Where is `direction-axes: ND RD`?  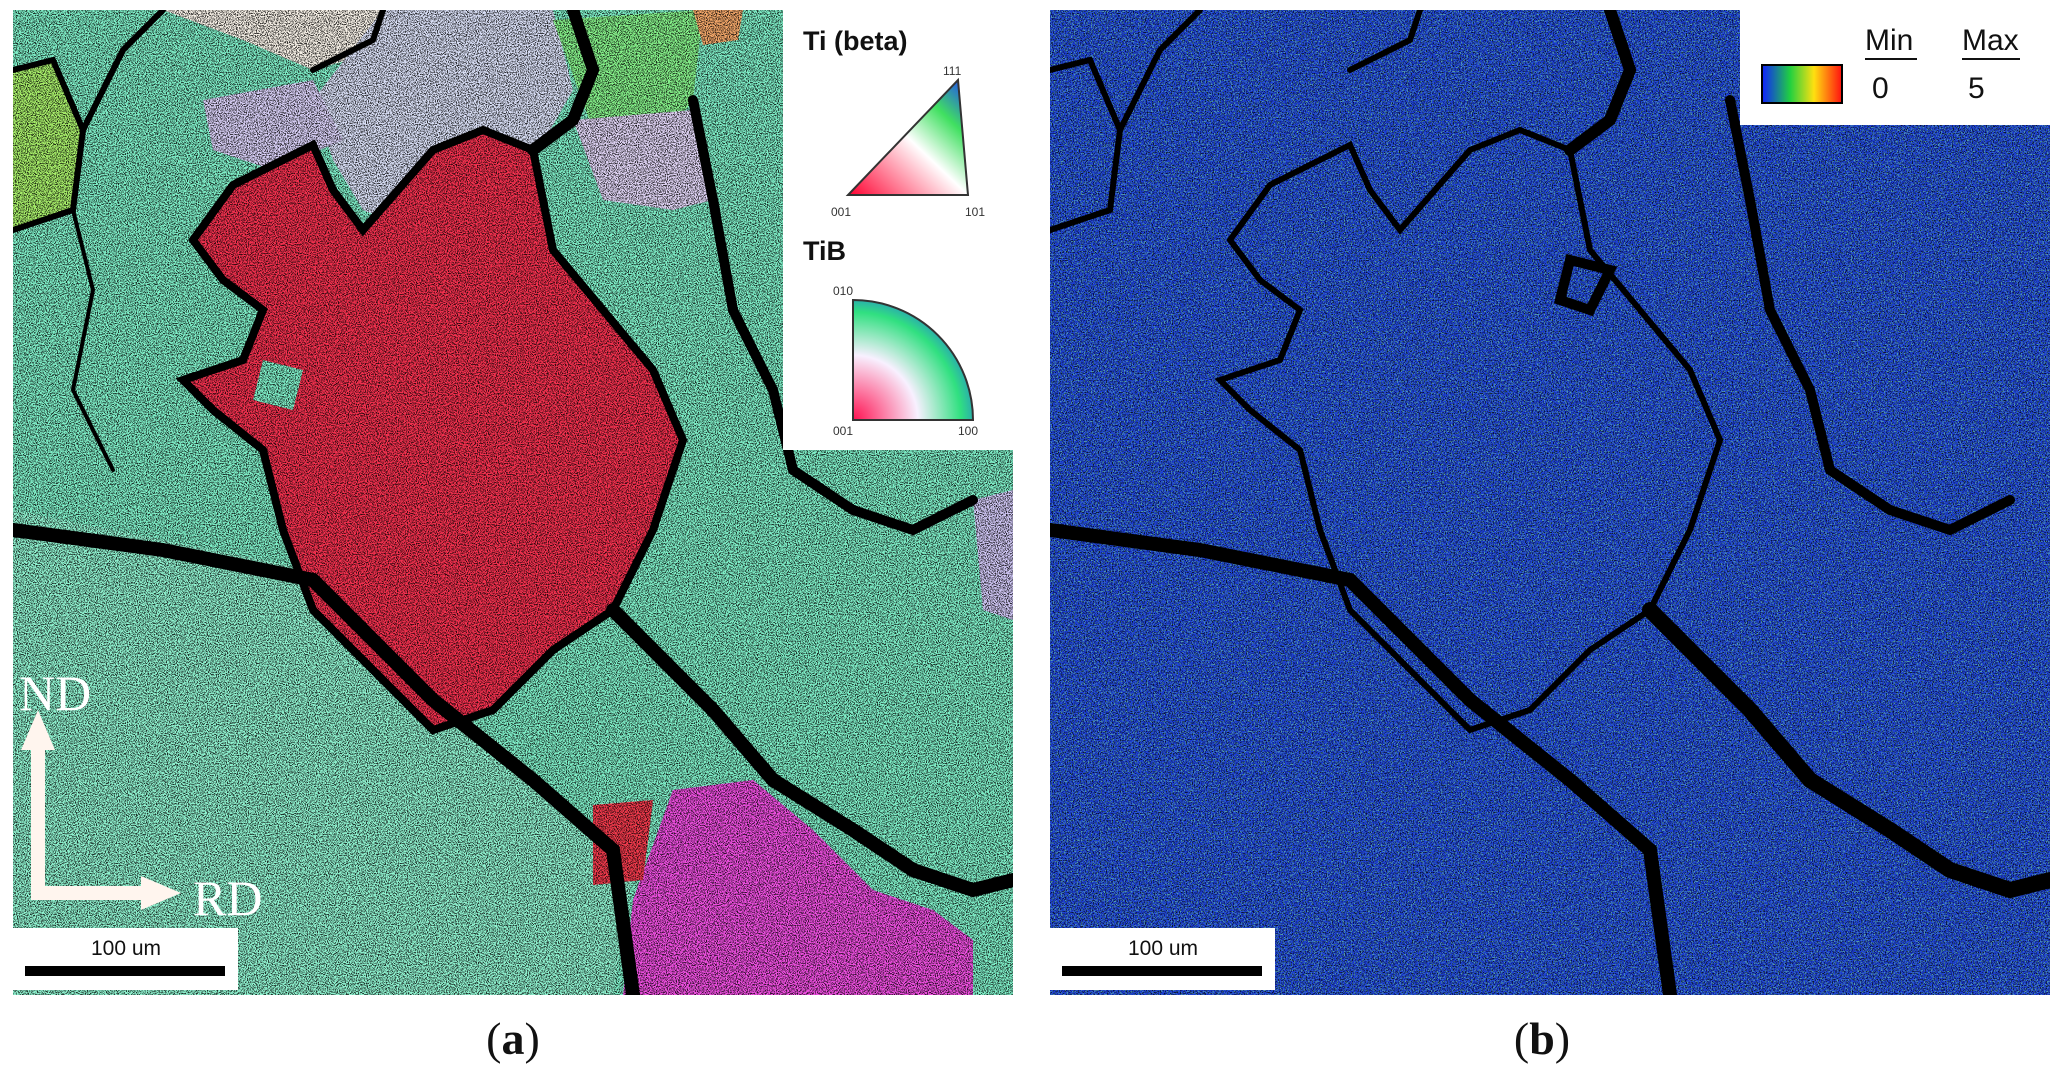
direction-axes: ND RD is located at coordinates (140, 795).